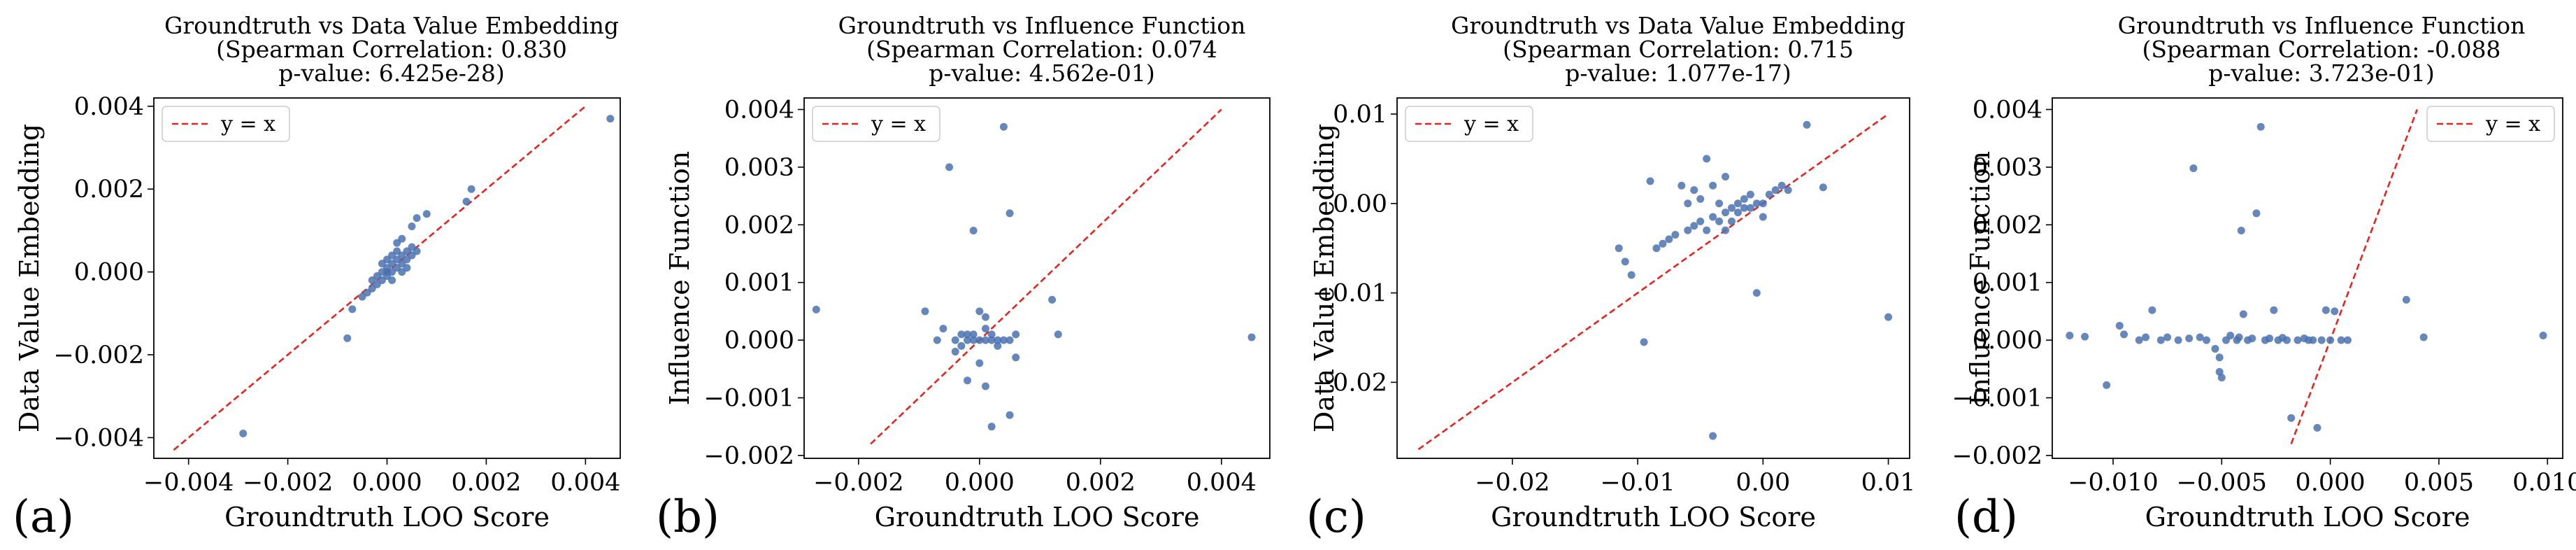  I want to click on chart-title-line: Groundtruth vs Influence Function, so click(1042, 25).